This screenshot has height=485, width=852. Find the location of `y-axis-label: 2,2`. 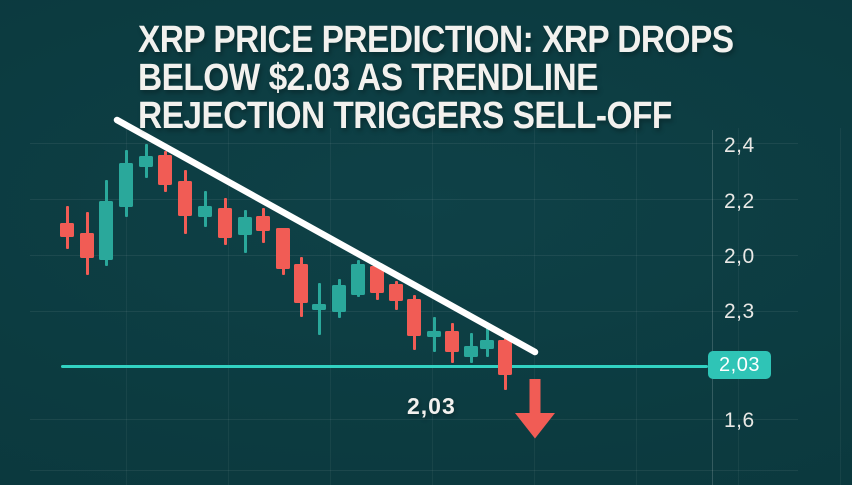

y-axis-label: 2,2 is located at coordinates (739, 201).